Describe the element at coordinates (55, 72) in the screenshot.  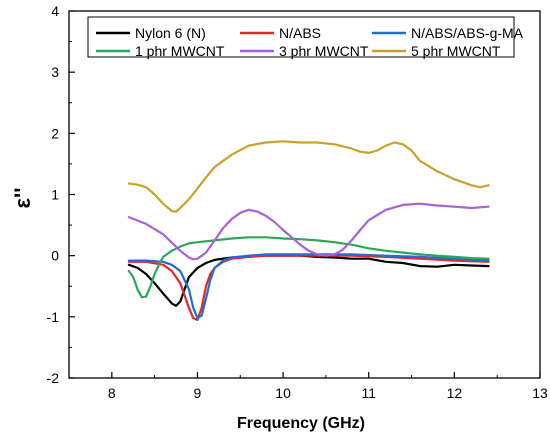
I see `y-tick-label: 3` at that location.